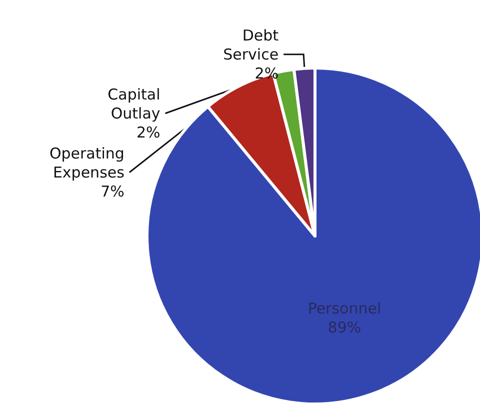 This screenshot has height=407, width=480. Describe the element at coordinates (134, 103) in the screenshot. I see `slice-label: Capital Outlay` at that location.